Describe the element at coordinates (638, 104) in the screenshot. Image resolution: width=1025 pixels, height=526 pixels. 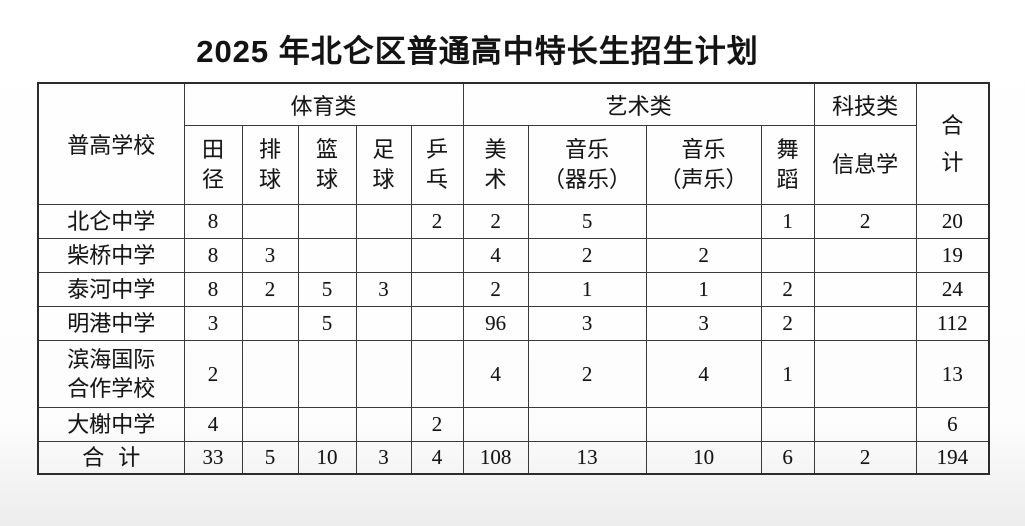
I see `group-header-arts: 艺术类` at that location.